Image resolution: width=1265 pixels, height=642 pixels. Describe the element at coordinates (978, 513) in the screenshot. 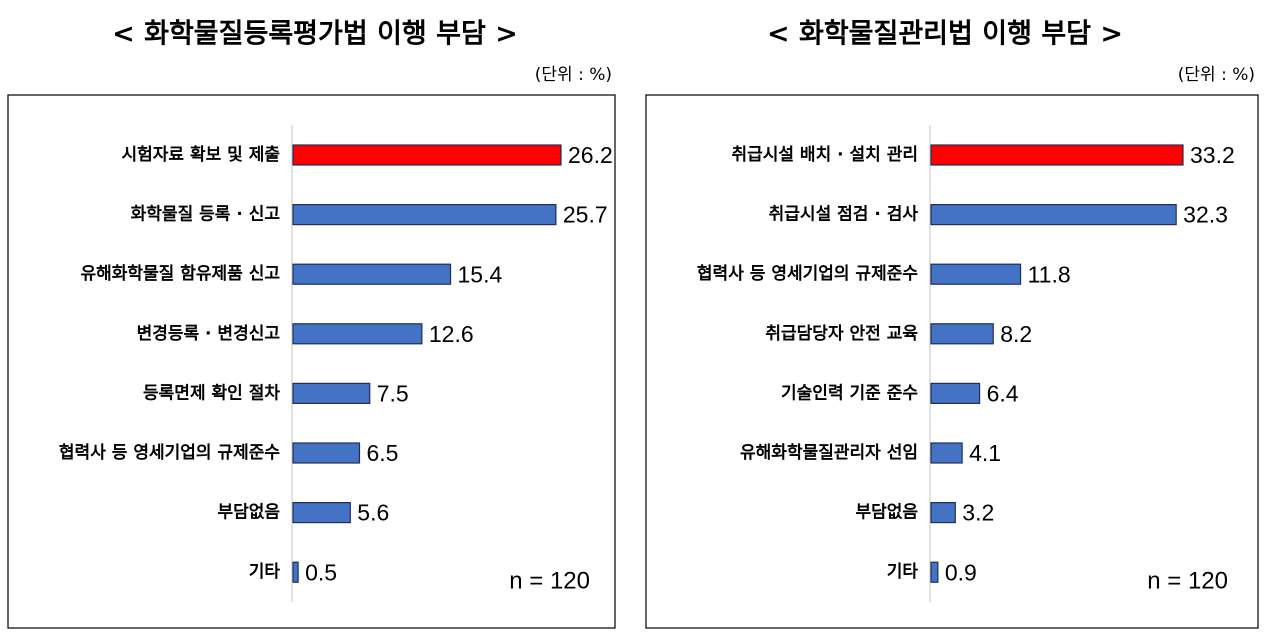

I see `value-label: 3.2` at that location.